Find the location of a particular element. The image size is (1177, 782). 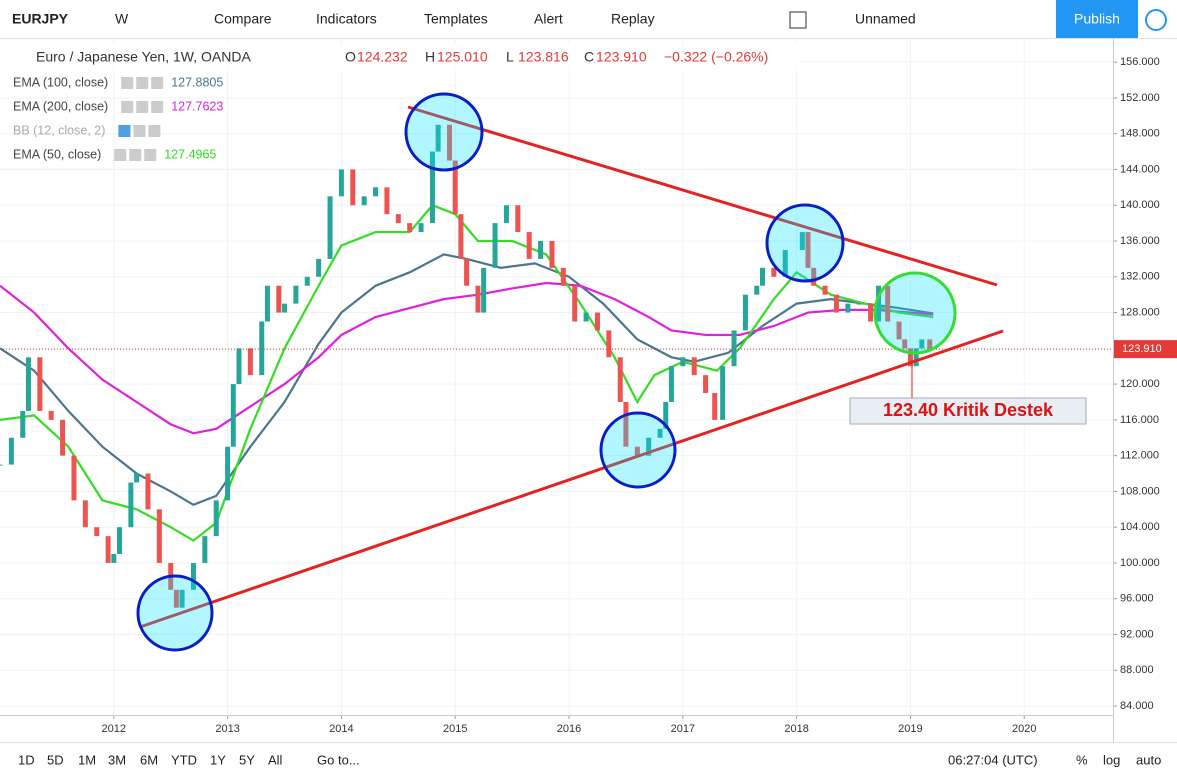

indicator-name: EMA (100, close) is located at coordinates (60, 82).